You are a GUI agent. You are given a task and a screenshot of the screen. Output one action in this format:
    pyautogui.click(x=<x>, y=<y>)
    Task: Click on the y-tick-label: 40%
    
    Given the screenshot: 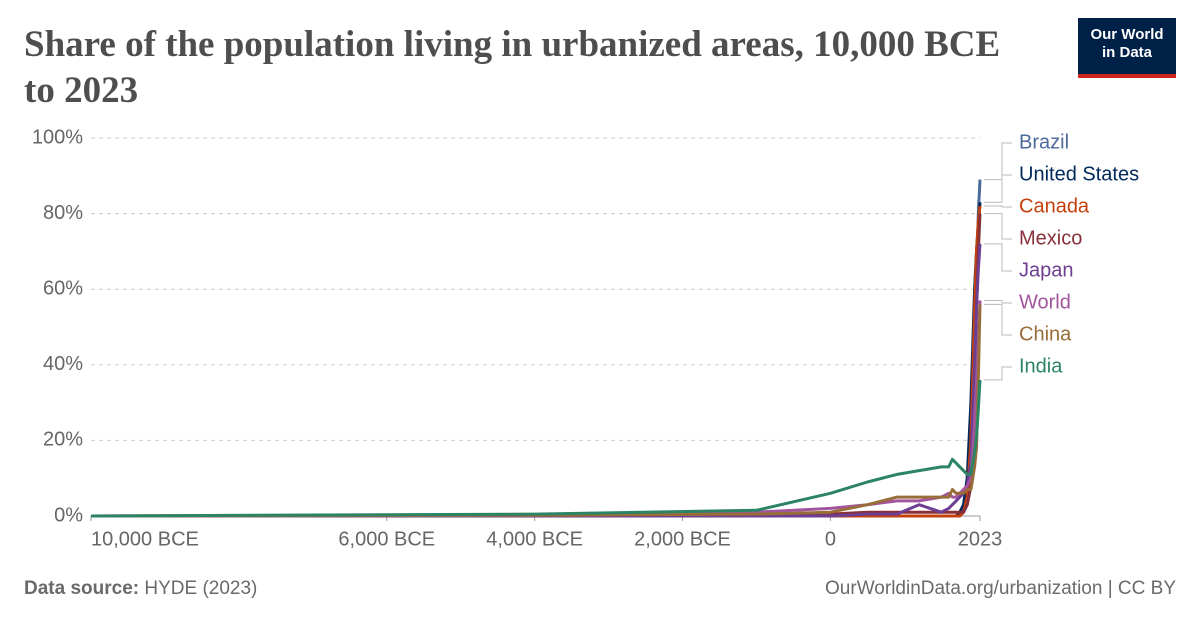 What is the action you would take?
    pyautogui.click(x=63, y=364)
    